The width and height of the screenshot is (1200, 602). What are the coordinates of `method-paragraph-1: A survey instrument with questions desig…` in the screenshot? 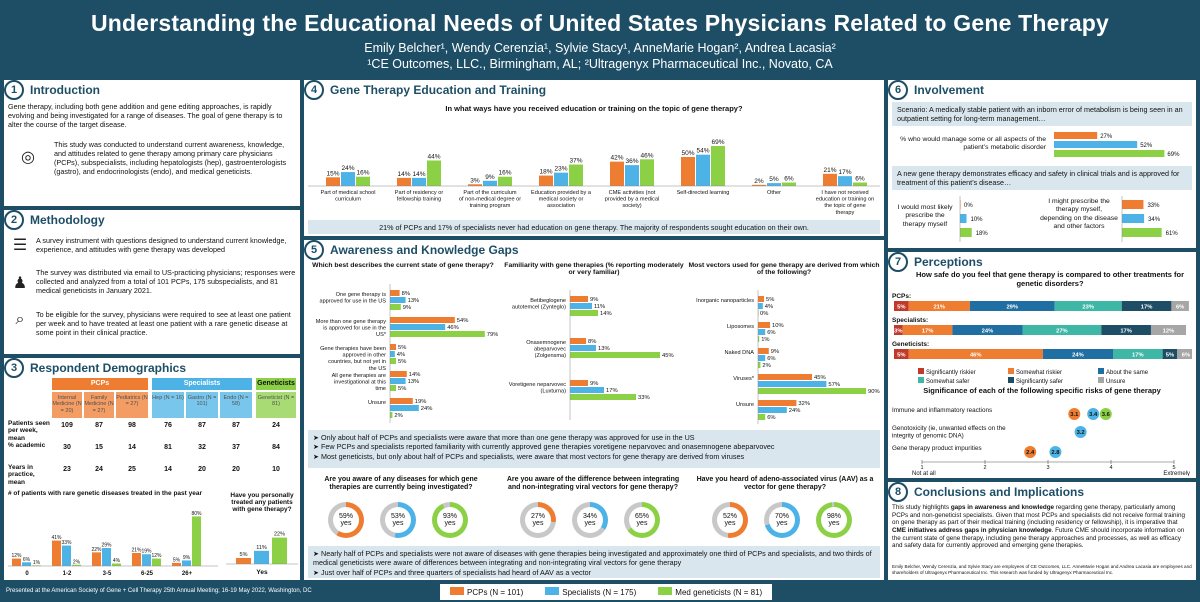 It's located at (161, 245).